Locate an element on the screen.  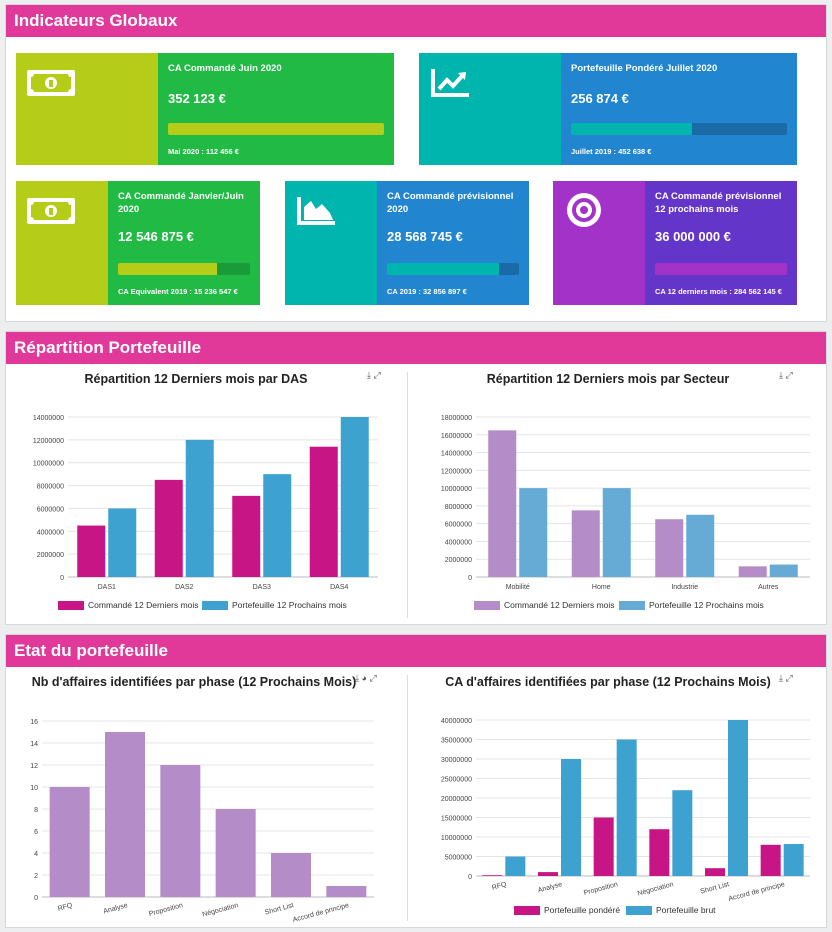
y-tick-label: 8 is located at coordinates (36, 810).